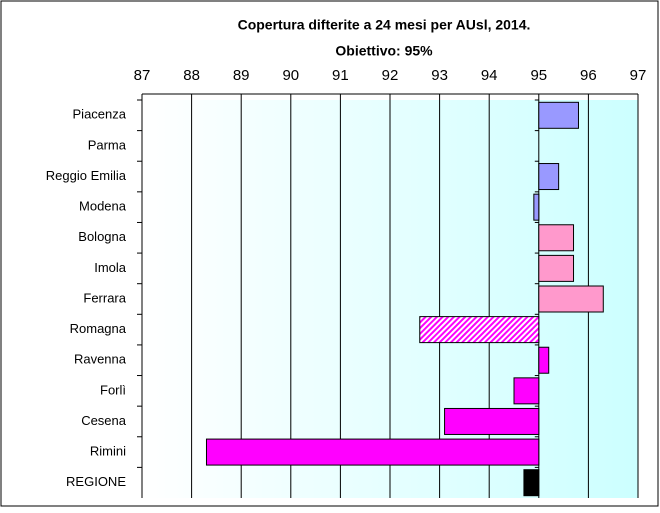 The width and height of the screenshot is (660, 513). Describe the element at coordinates (102, 236) in the screenshot. I see `y-tick-label: Bologna` at that location.